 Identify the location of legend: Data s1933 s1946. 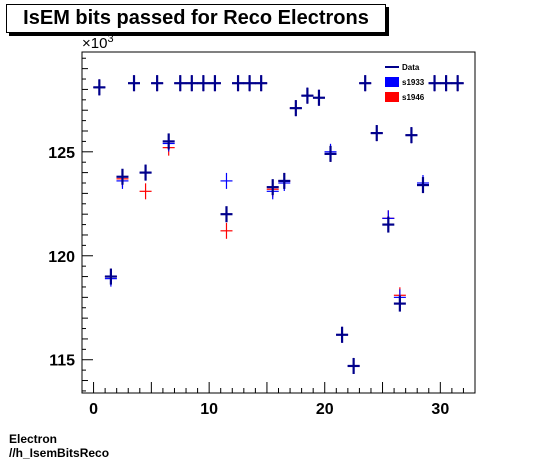
(405, 82).